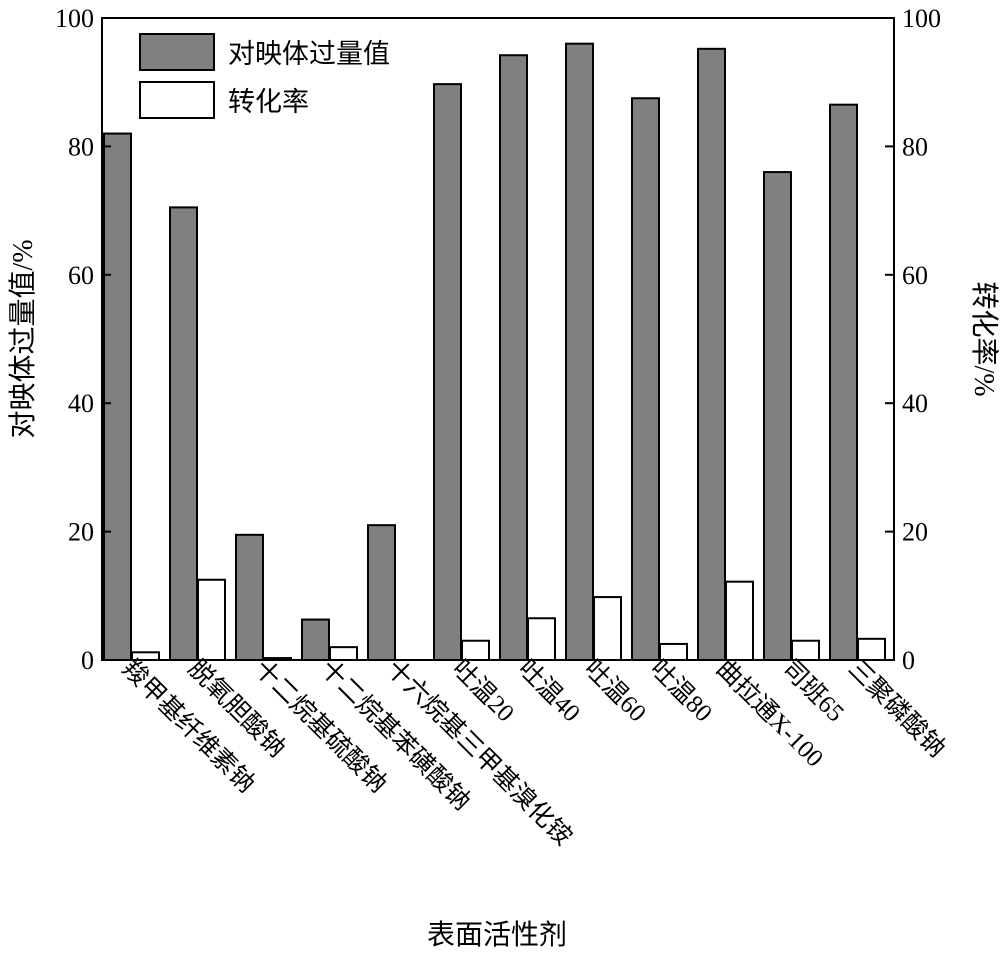 The image size is (1000, 957). I want to click on y-axis-left-title: 对映体过量值/%, so click(23, 338).